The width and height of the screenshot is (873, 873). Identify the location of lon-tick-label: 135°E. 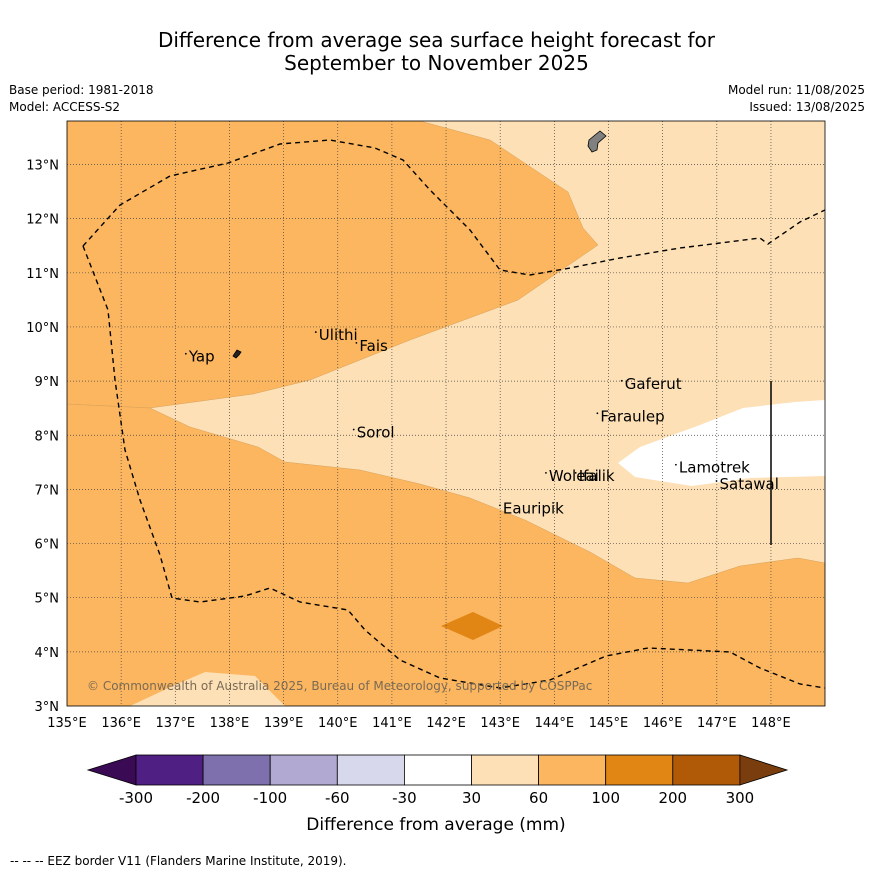
(67, 723).